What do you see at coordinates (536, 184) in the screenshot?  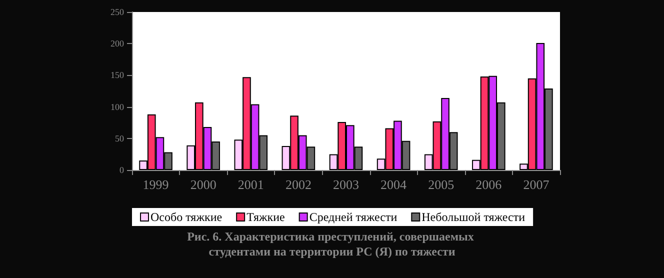 I see `x-tick-label: 2007` at bounding box center [536, 184].